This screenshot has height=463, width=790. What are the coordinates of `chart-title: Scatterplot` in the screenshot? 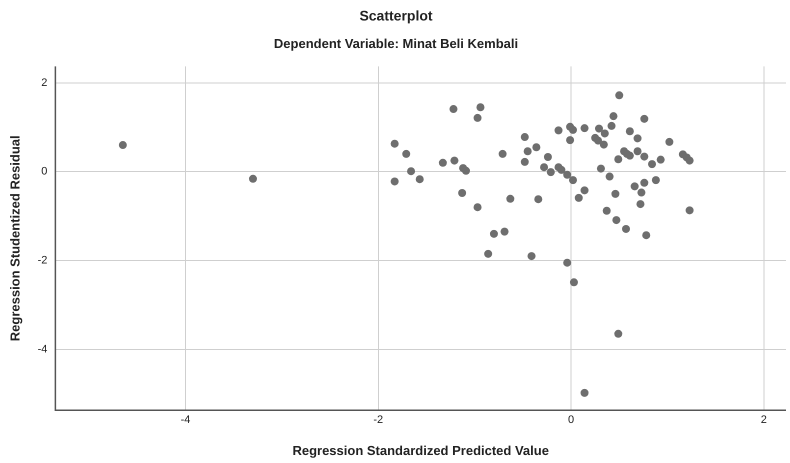 It's located at (396, 15).